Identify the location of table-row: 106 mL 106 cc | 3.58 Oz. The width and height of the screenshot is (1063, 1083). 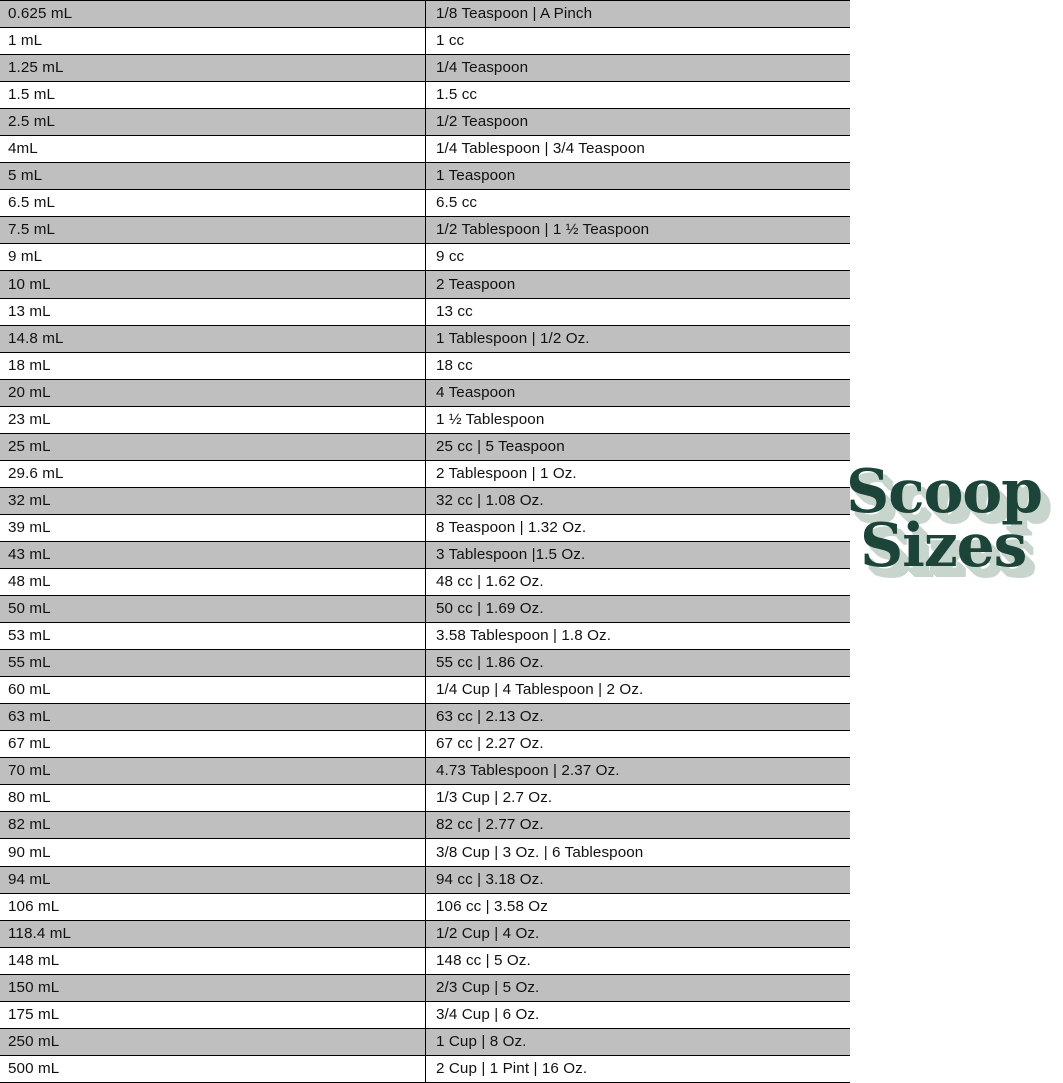
(425, 906).